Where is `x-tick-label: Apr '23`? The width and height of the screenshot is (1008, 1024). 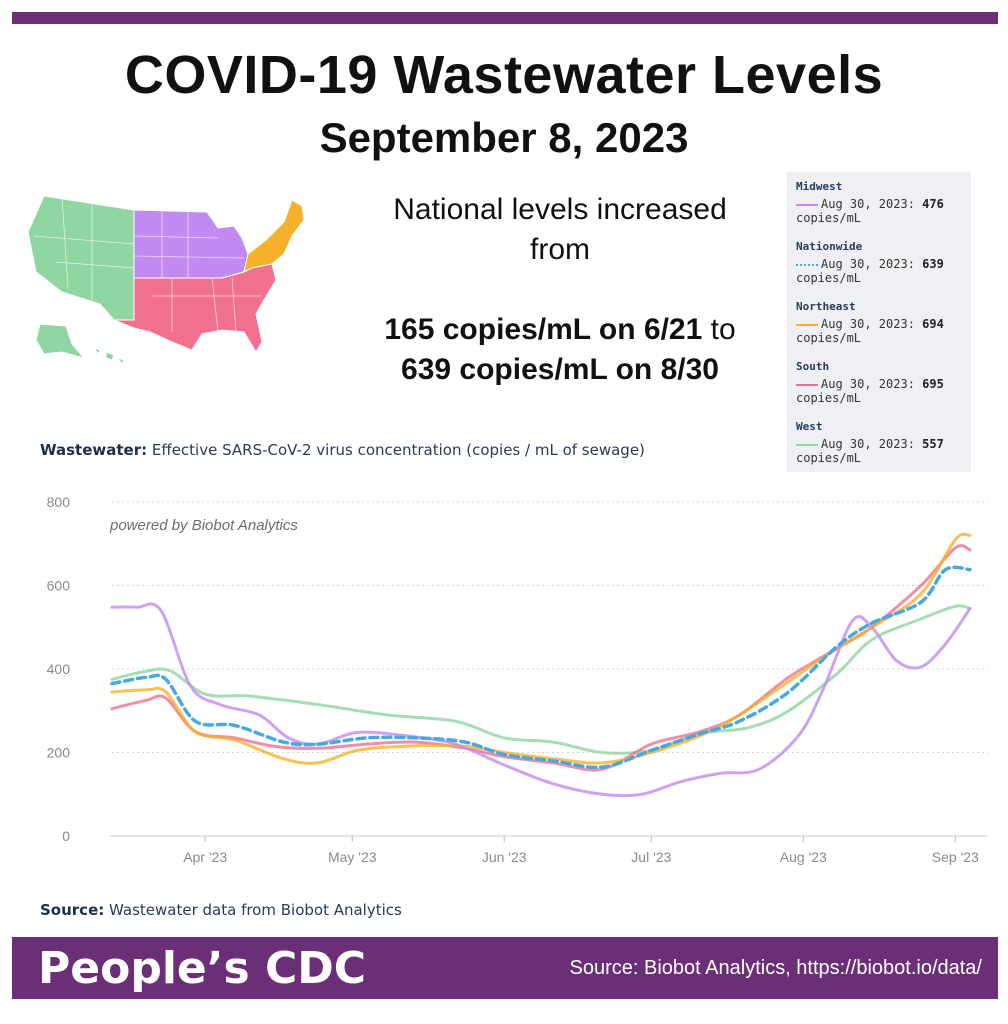
x-tick-label: Apr '23 is located at coordinates (205, 857).